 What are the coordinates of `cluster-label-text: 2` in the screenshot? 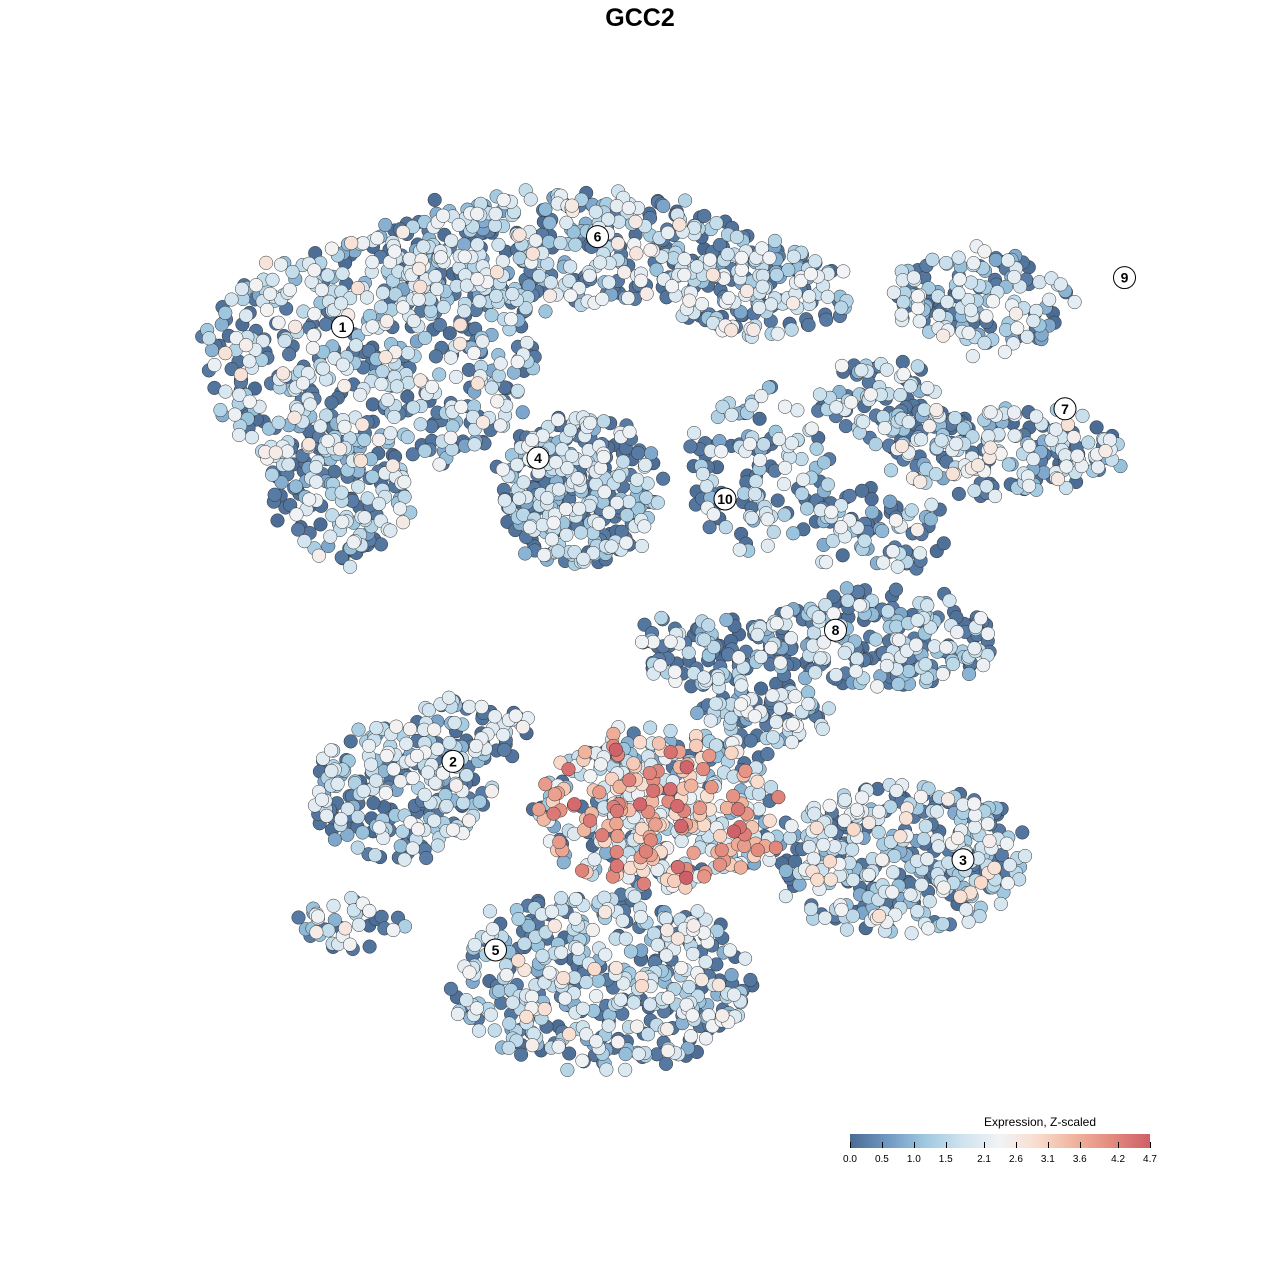 It's located at (453, 761).